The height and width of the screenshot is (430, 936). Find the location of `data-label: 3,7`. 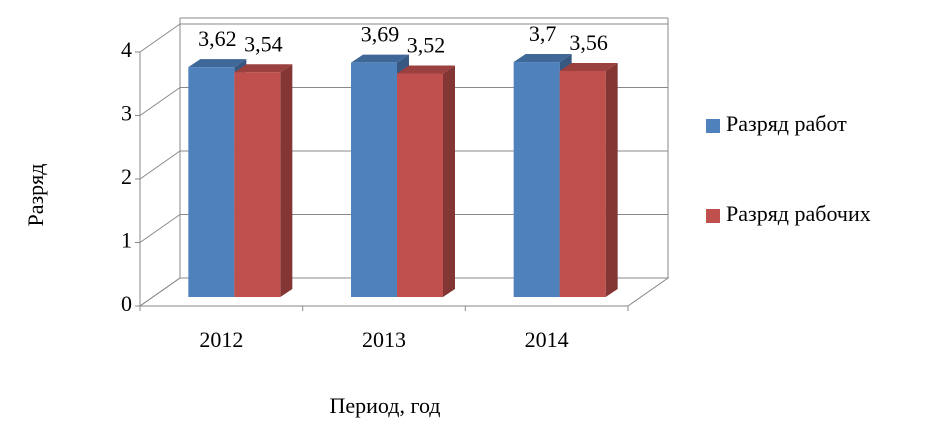

data-label: 3,7 is located at coordinates (543, 33).